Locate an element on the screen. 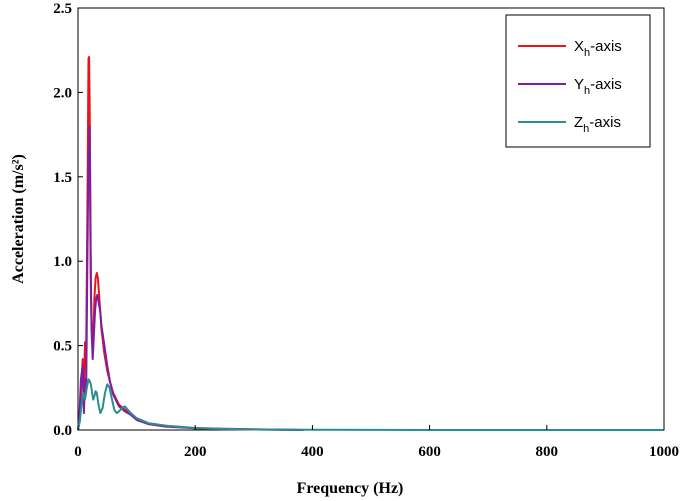  legend-box is located at coordinates (578, 81).